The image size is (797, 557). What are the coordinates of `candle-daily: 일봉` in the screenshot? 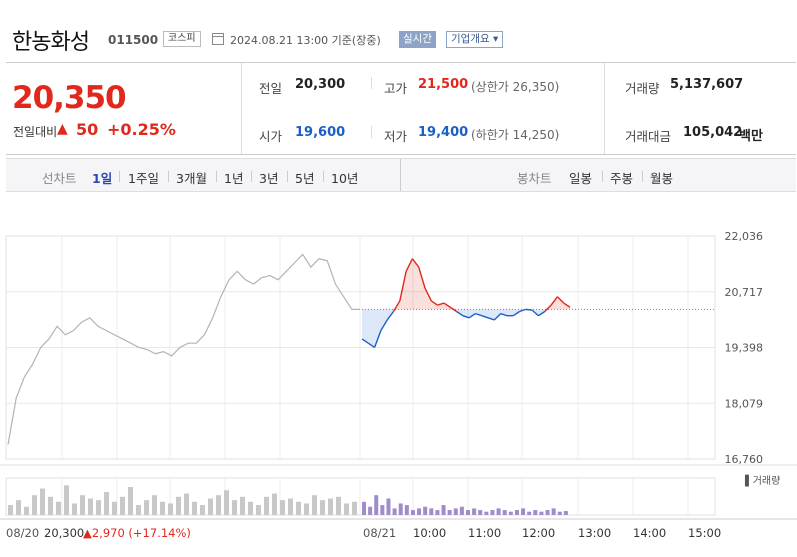 It's located at (581, 178).